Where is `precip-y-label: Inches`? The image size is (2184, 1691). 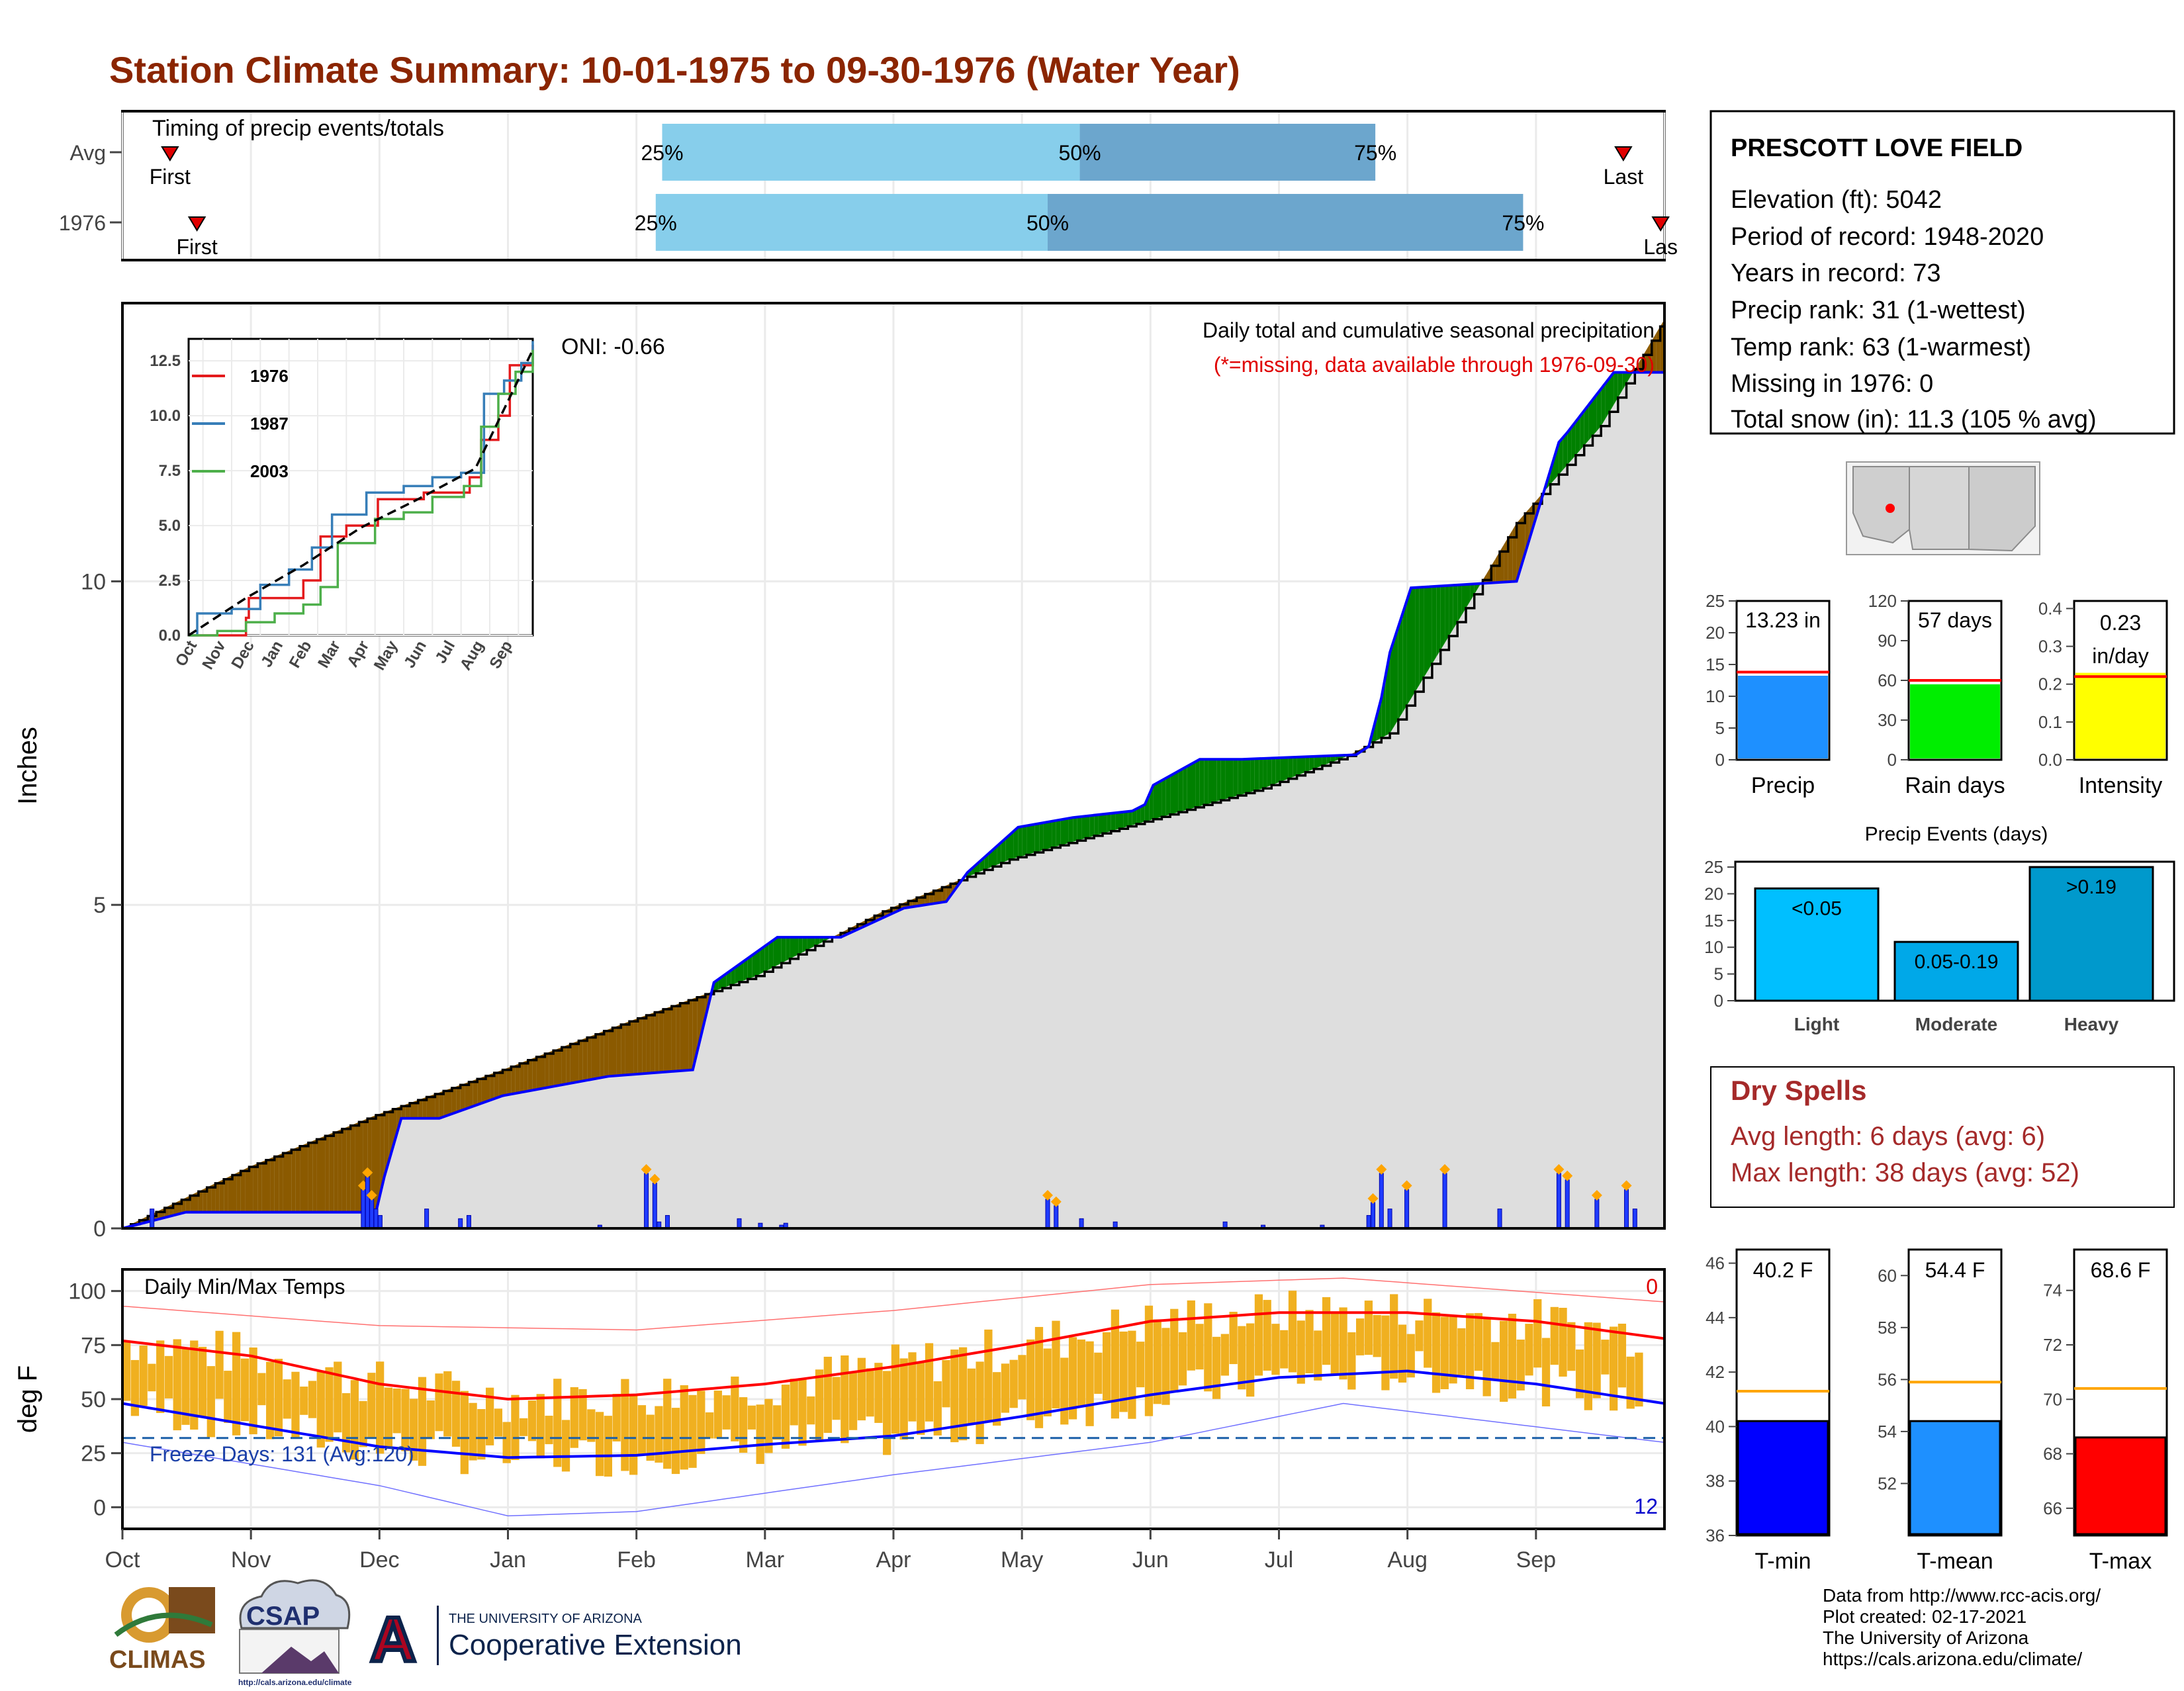
precip-y-label: Inches is located at coordinates (28, 766).